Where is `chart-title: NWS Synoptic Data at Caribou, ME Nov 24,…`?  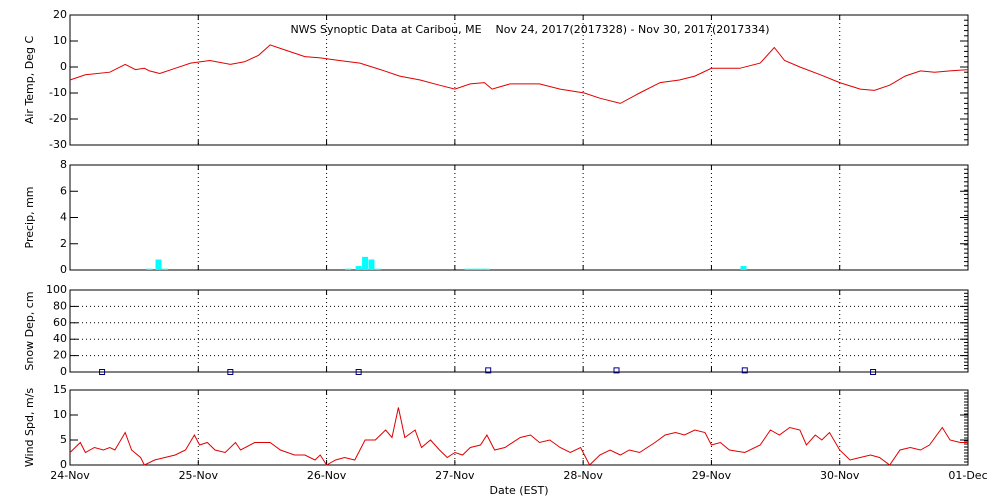 chart-title: NWS Synoptic Data at Caribou, ME Nov 24,… is located at coordinates (529, 29).